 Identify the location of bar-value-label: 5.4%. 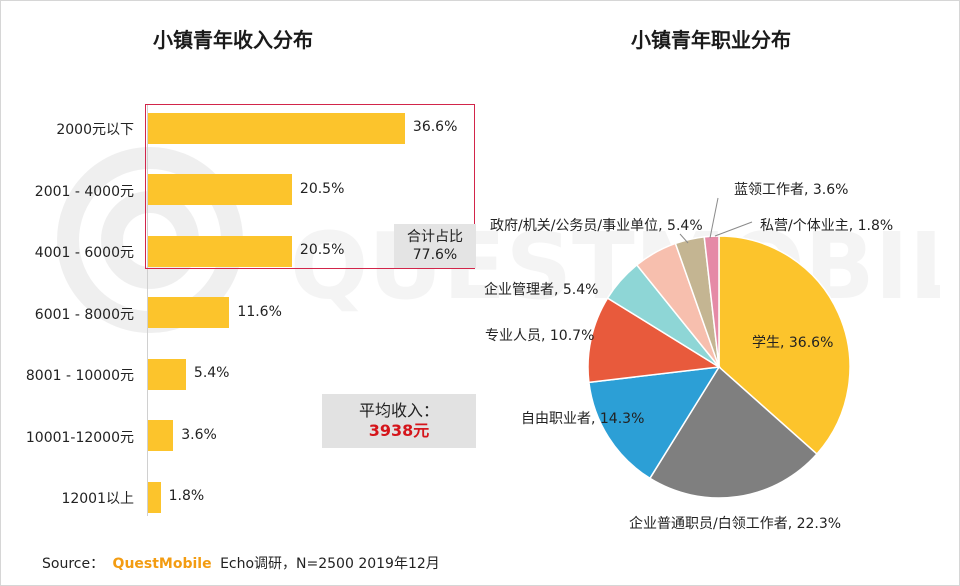
(211, 373).